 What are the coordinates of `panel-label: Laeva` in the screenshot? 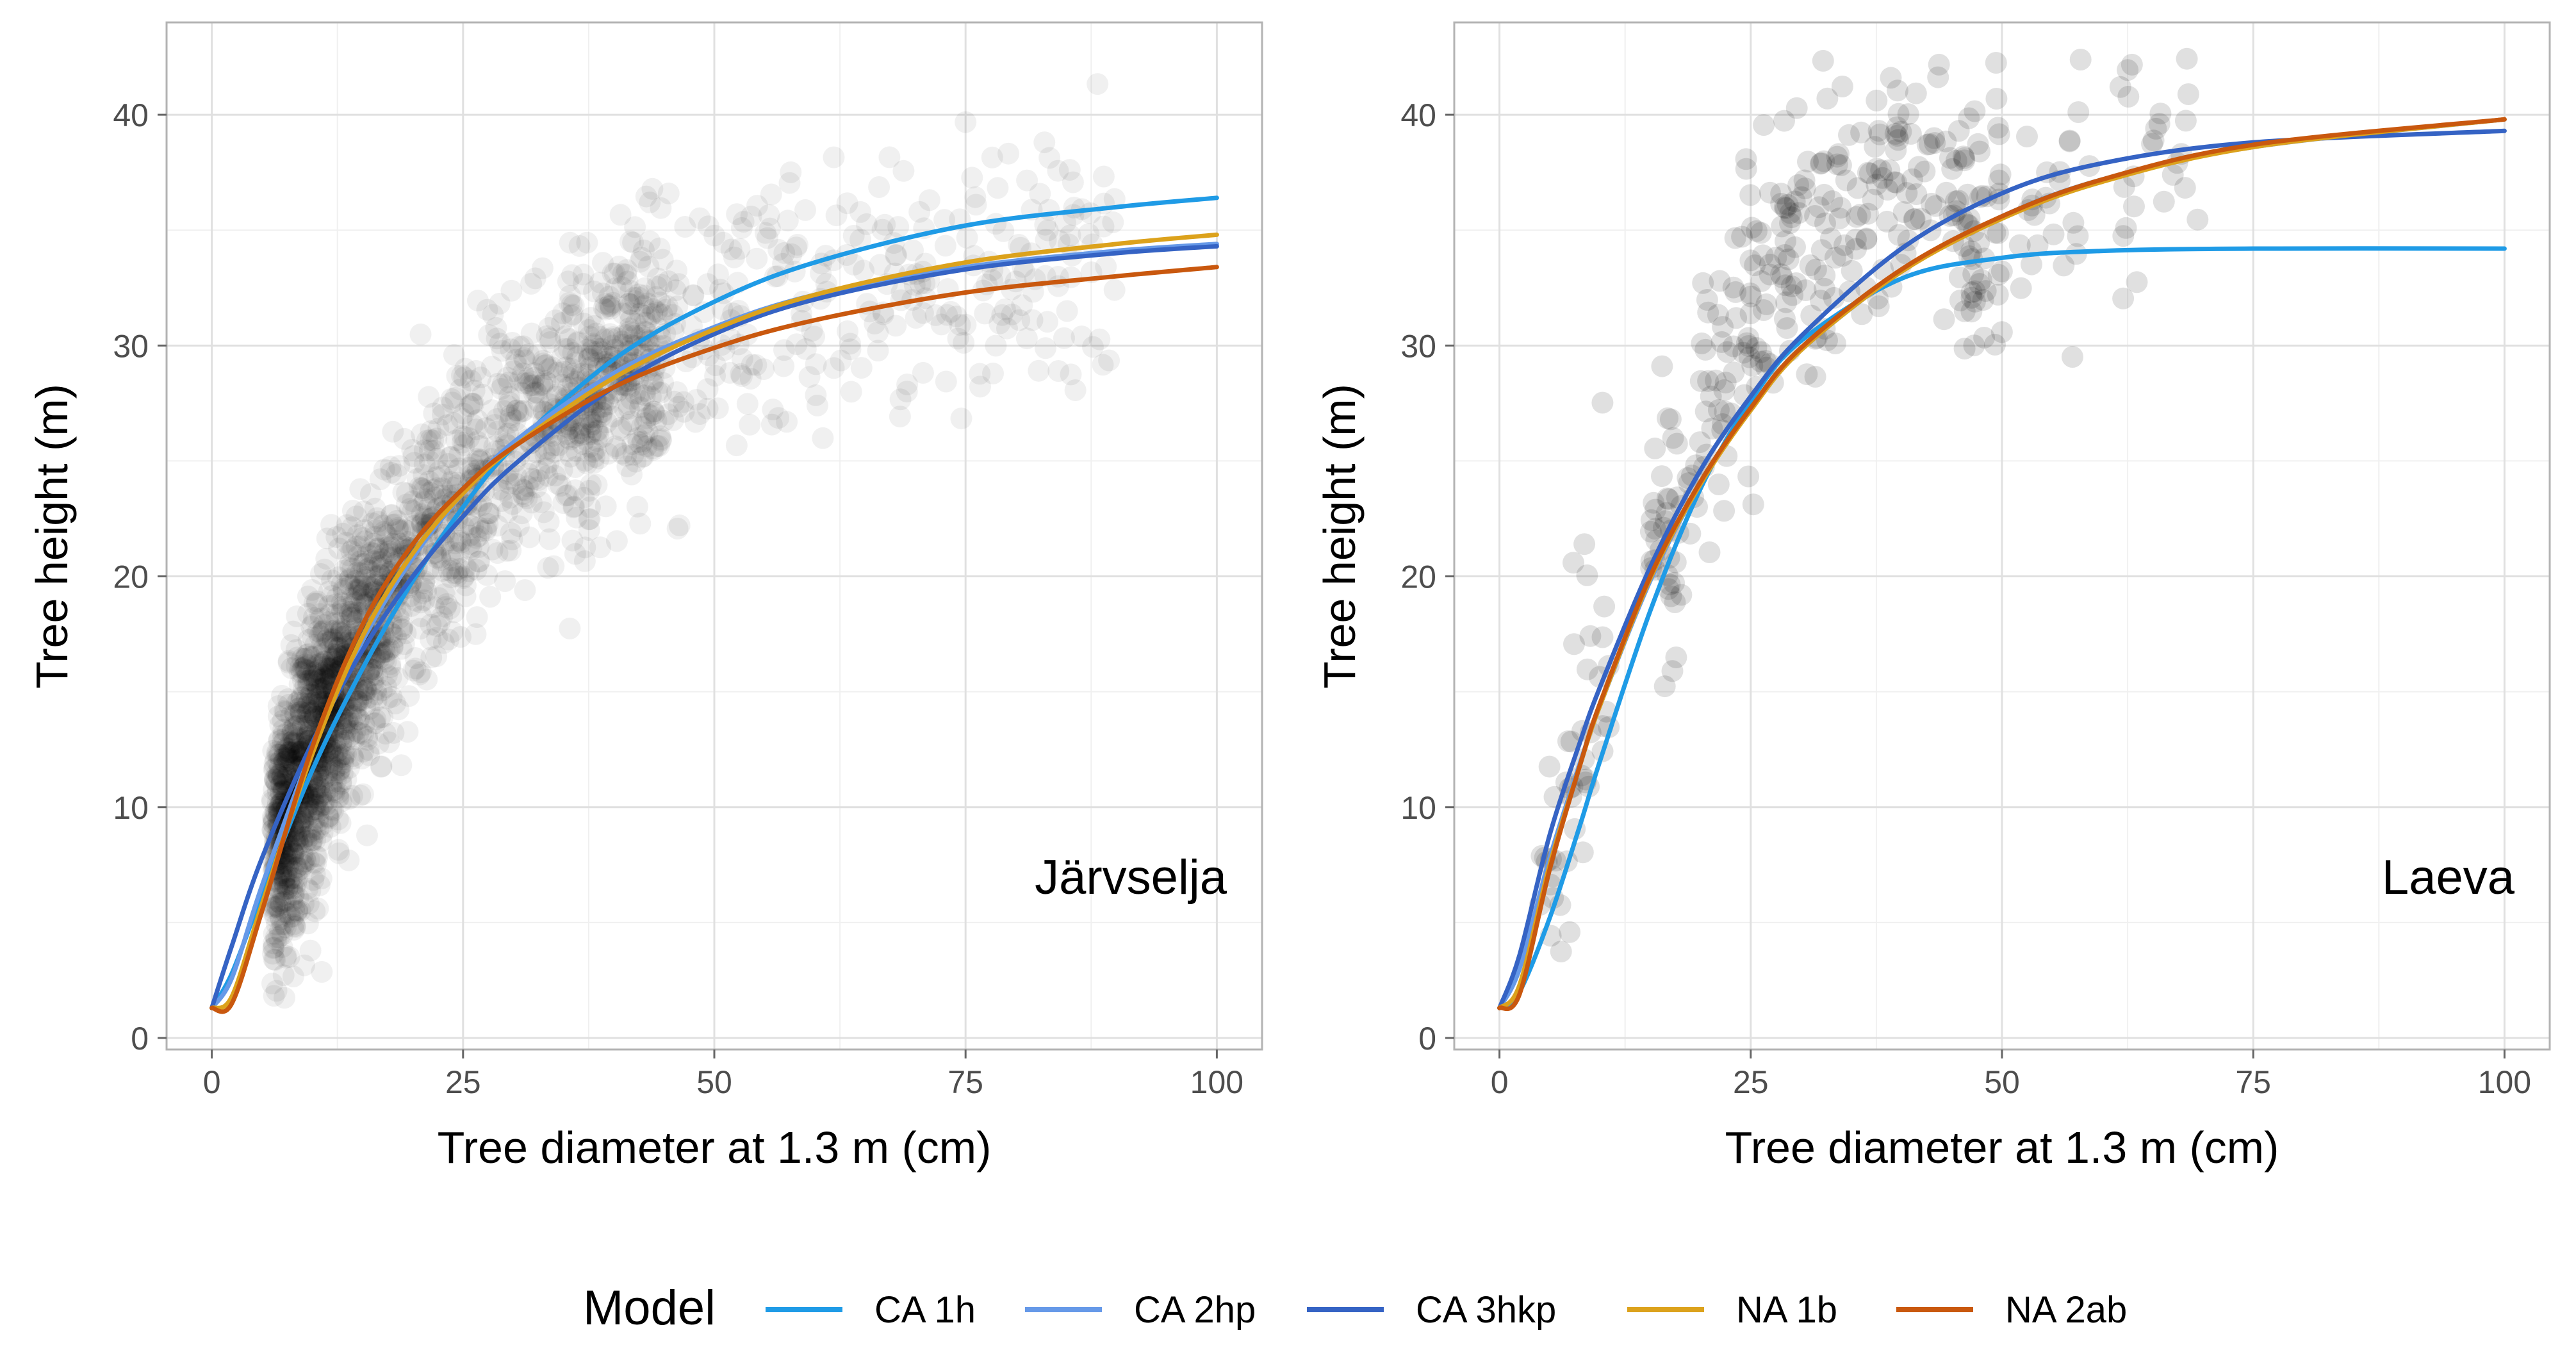 It's located at (2448, 877).